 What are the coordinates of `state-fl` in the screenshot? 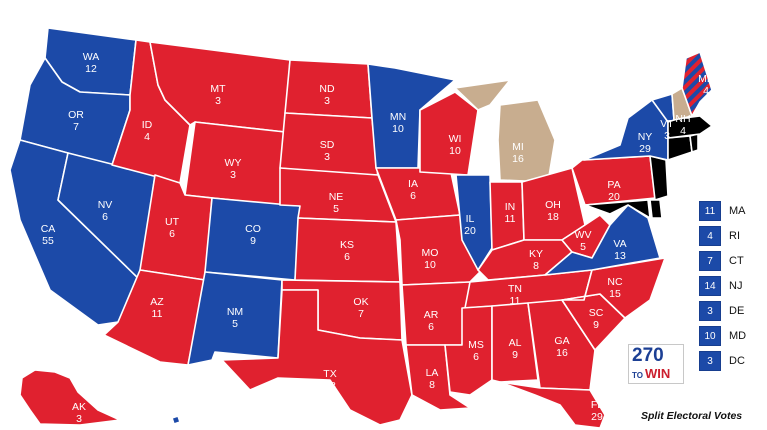 It's located at (552, 405).